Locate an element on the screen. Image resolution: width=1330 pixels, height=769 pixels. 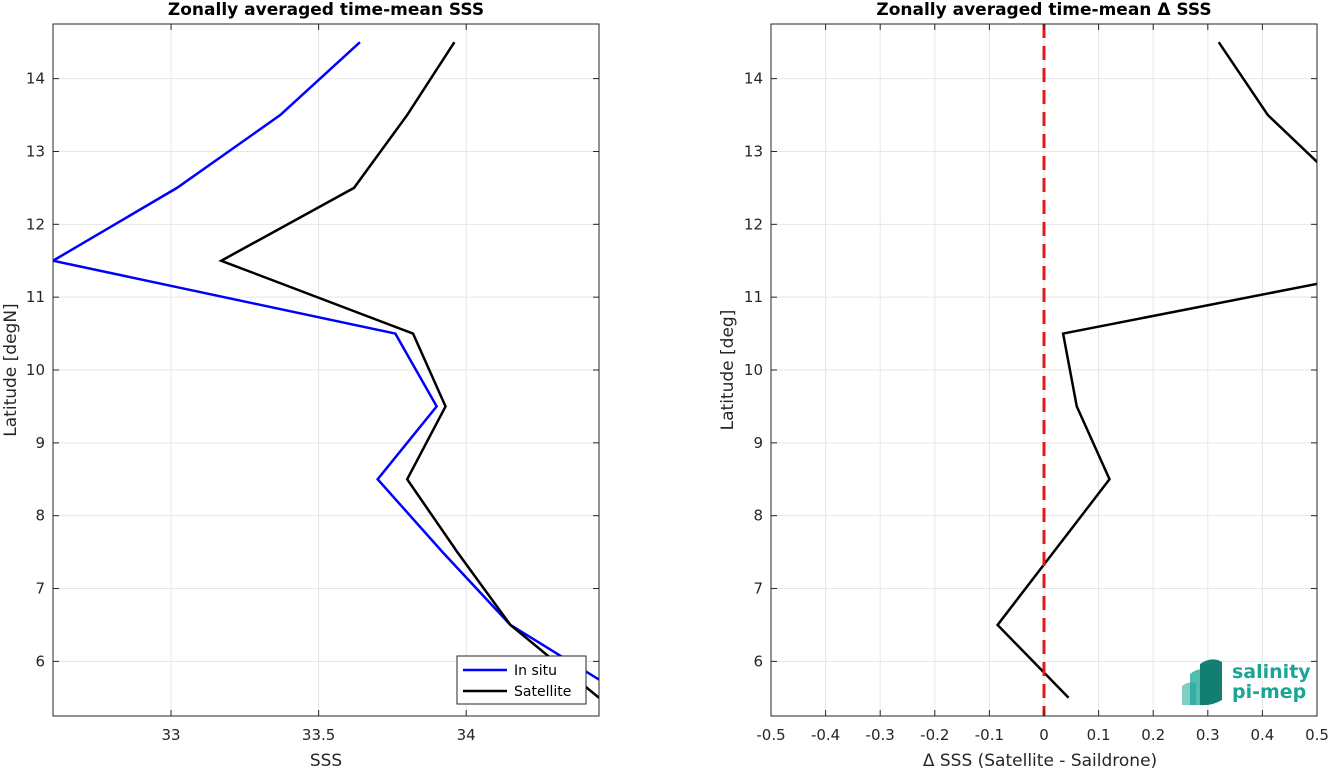
legend-label-satellite: Satellite is located at coordinates (542, 692).